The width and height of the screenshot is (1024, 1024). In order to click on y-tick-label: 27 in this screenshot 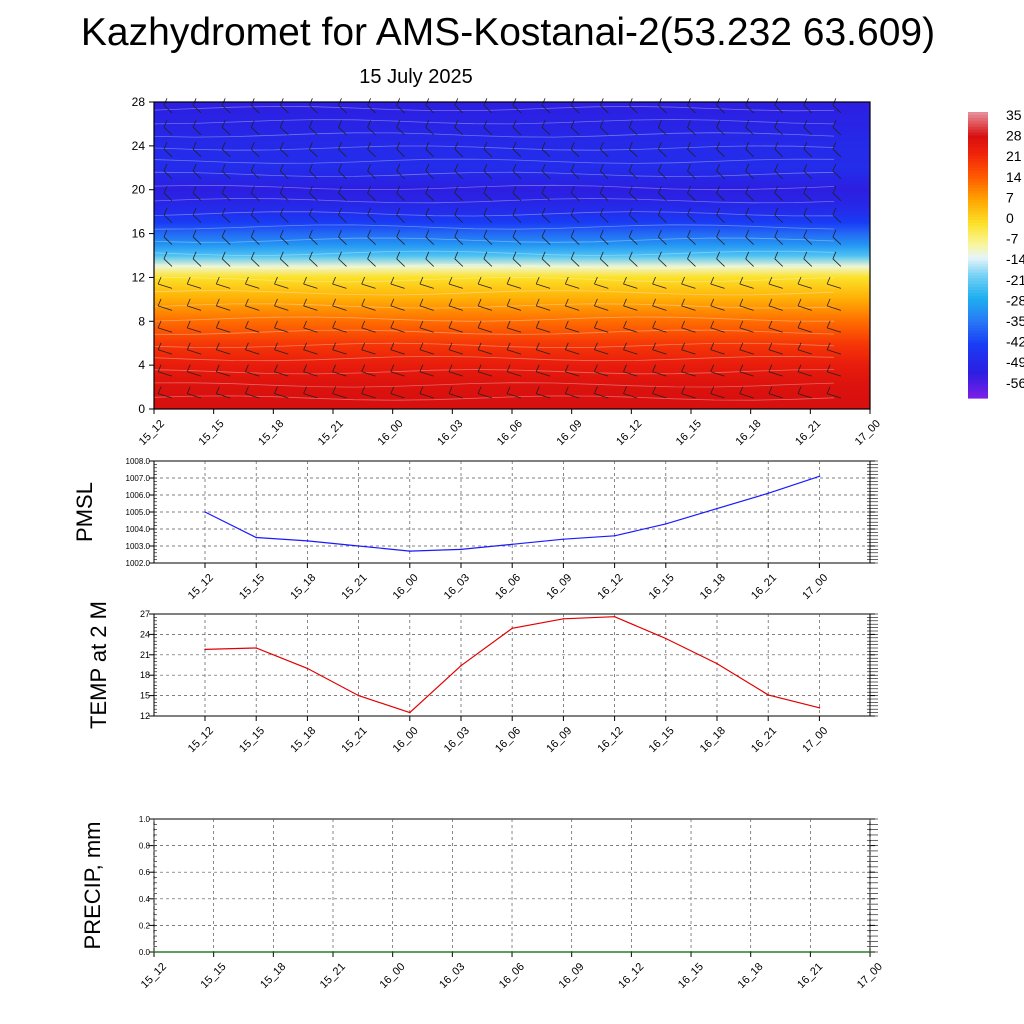, I will do `click(145, 614)`.